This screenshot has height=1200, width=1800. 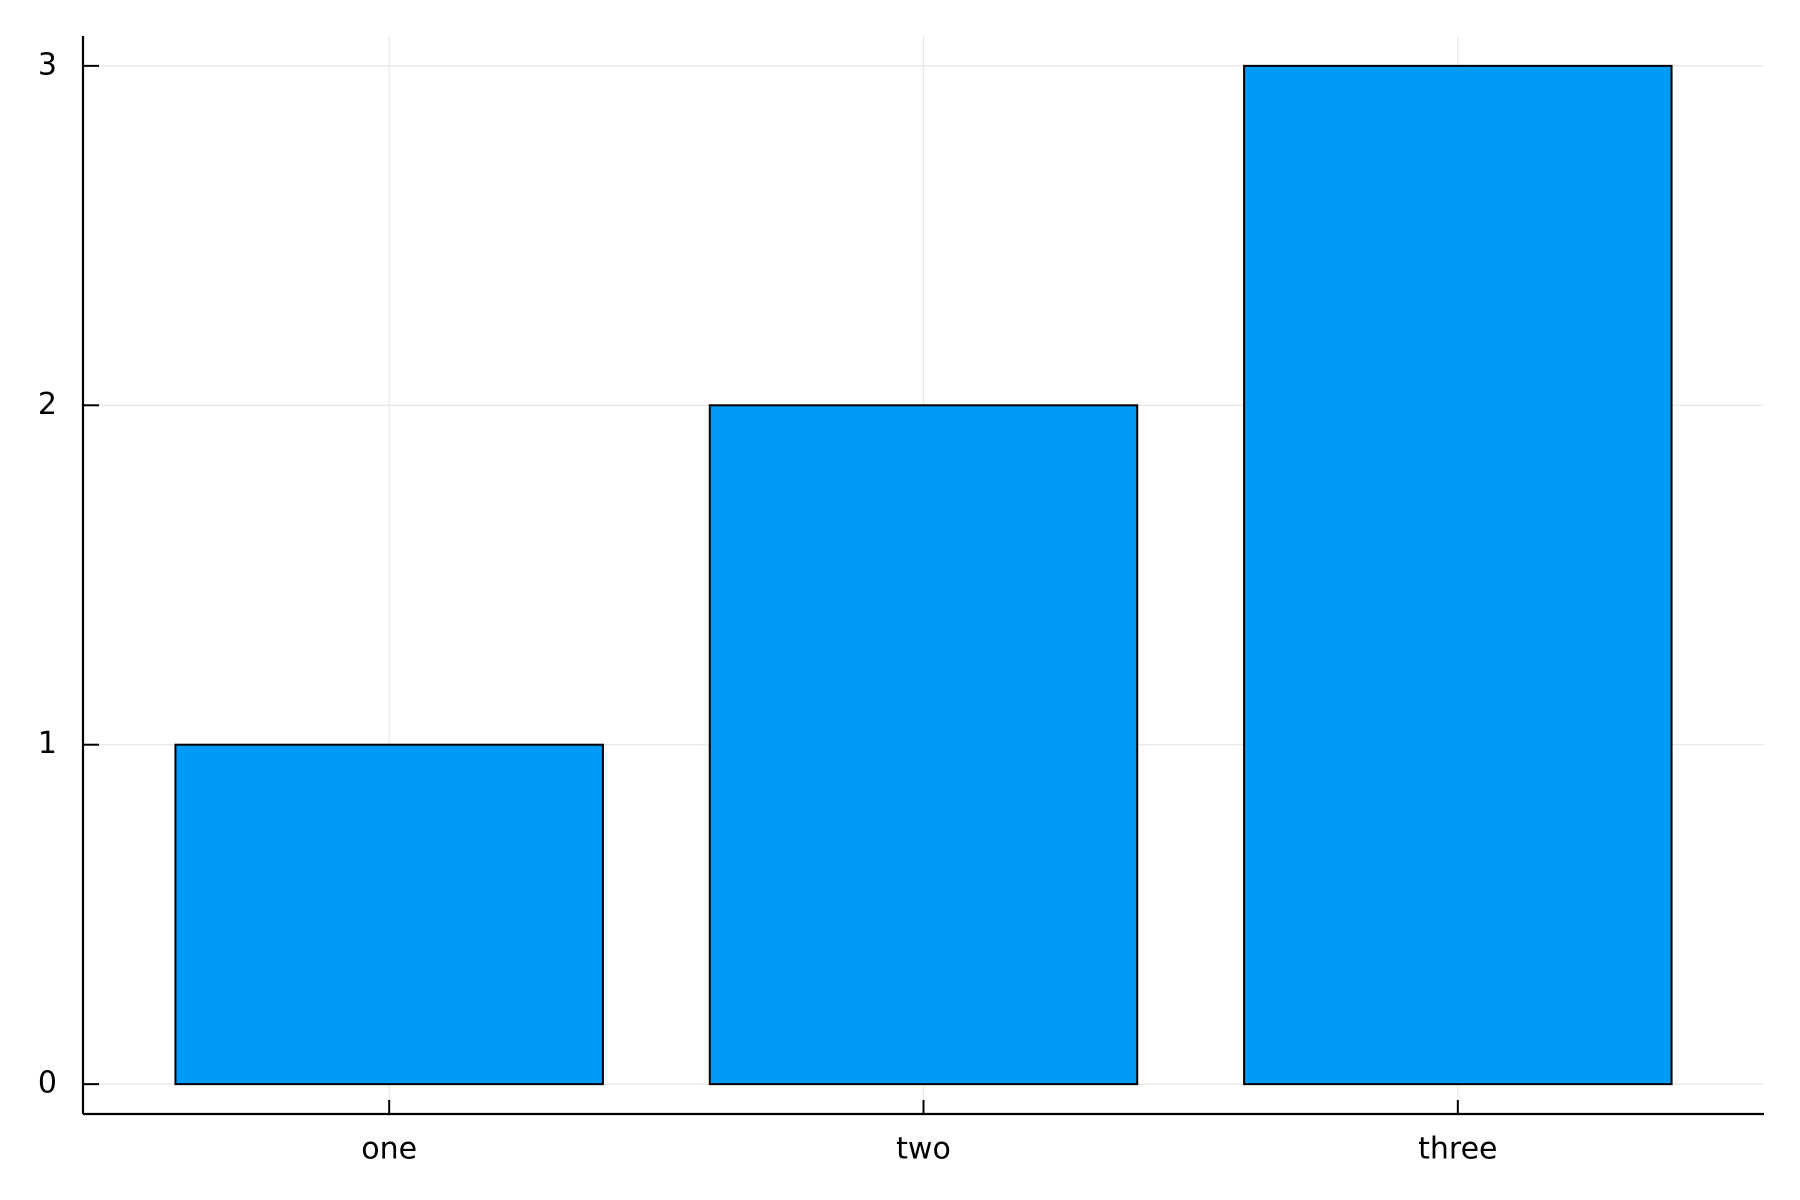 I want to click on y-tick-label: 0, so click(x=47, y=1083).